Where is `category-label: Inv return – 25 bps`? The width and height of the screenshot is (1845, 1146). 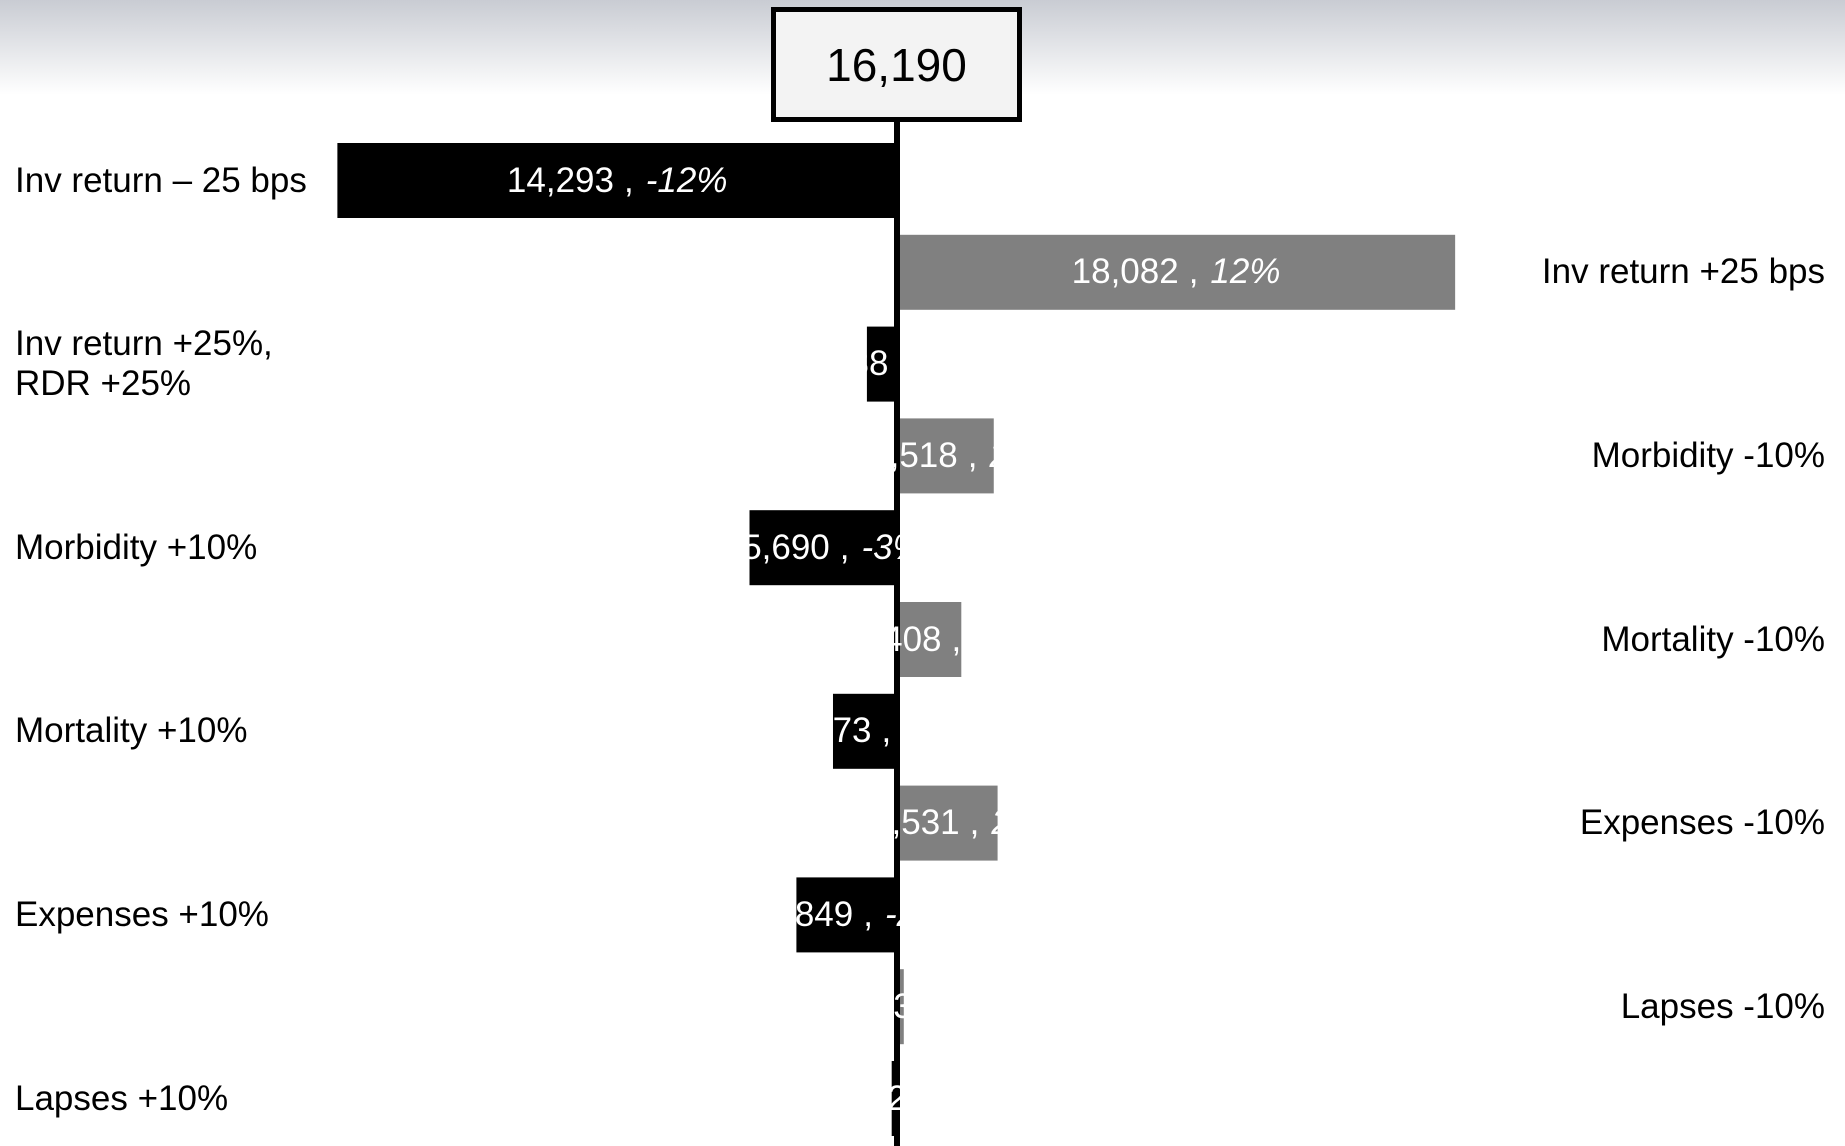 category-label: Inv return – 25 bps is located at coordinates (161, 180).